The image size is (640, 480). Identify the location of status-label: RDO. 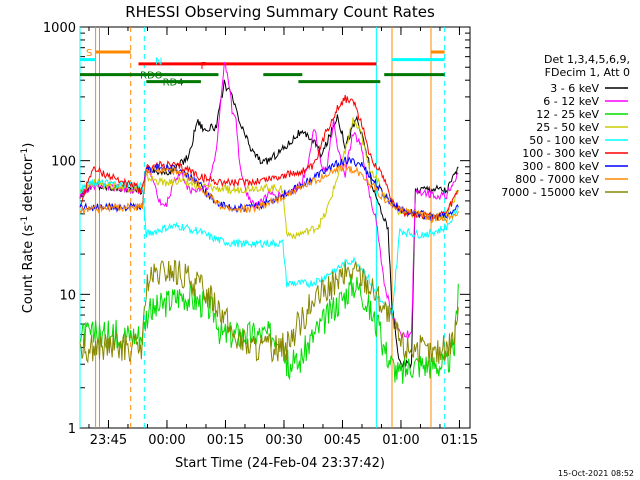
(151, 76).